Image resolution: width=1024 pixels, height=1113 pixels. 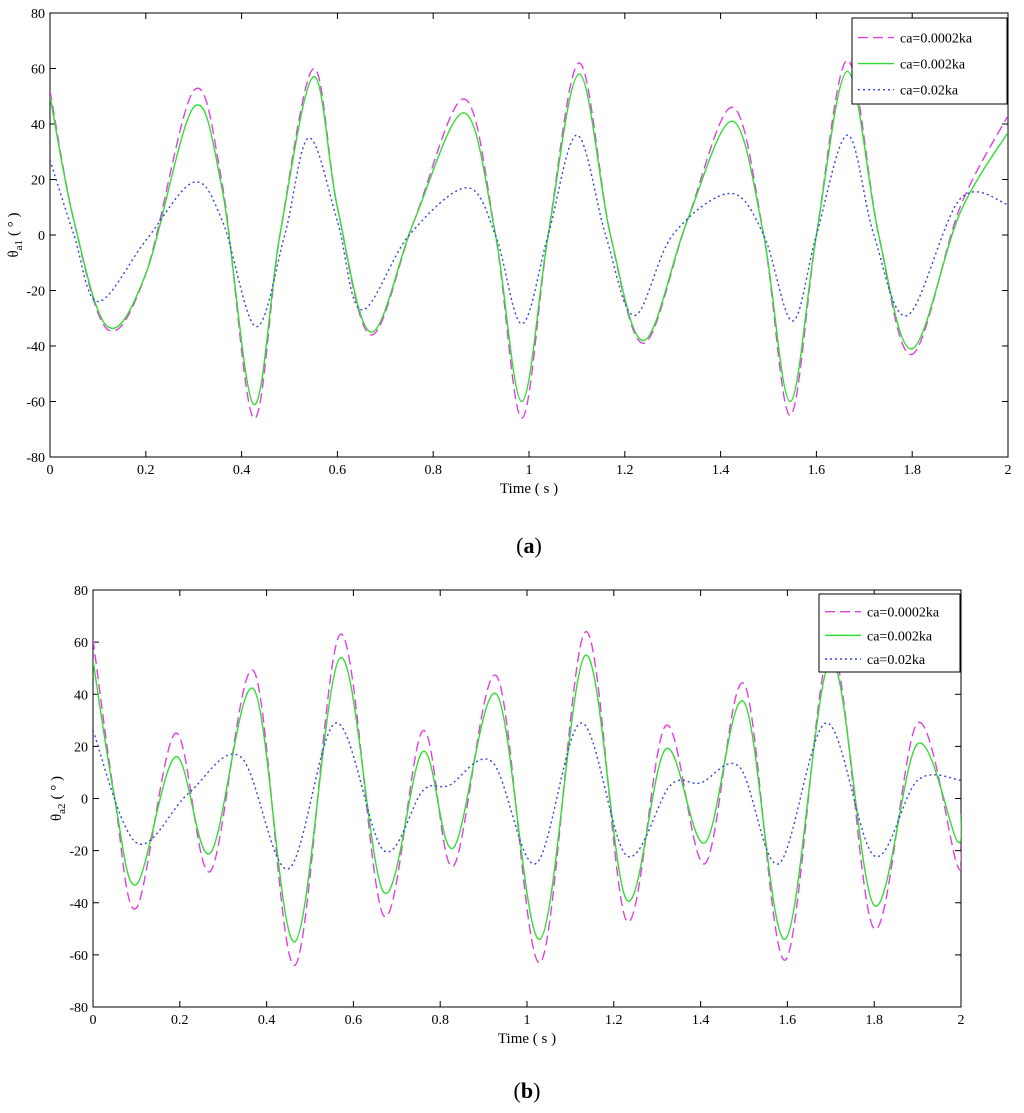 I want to click on panel-caption-letter: a, so click(x=529, y=545).